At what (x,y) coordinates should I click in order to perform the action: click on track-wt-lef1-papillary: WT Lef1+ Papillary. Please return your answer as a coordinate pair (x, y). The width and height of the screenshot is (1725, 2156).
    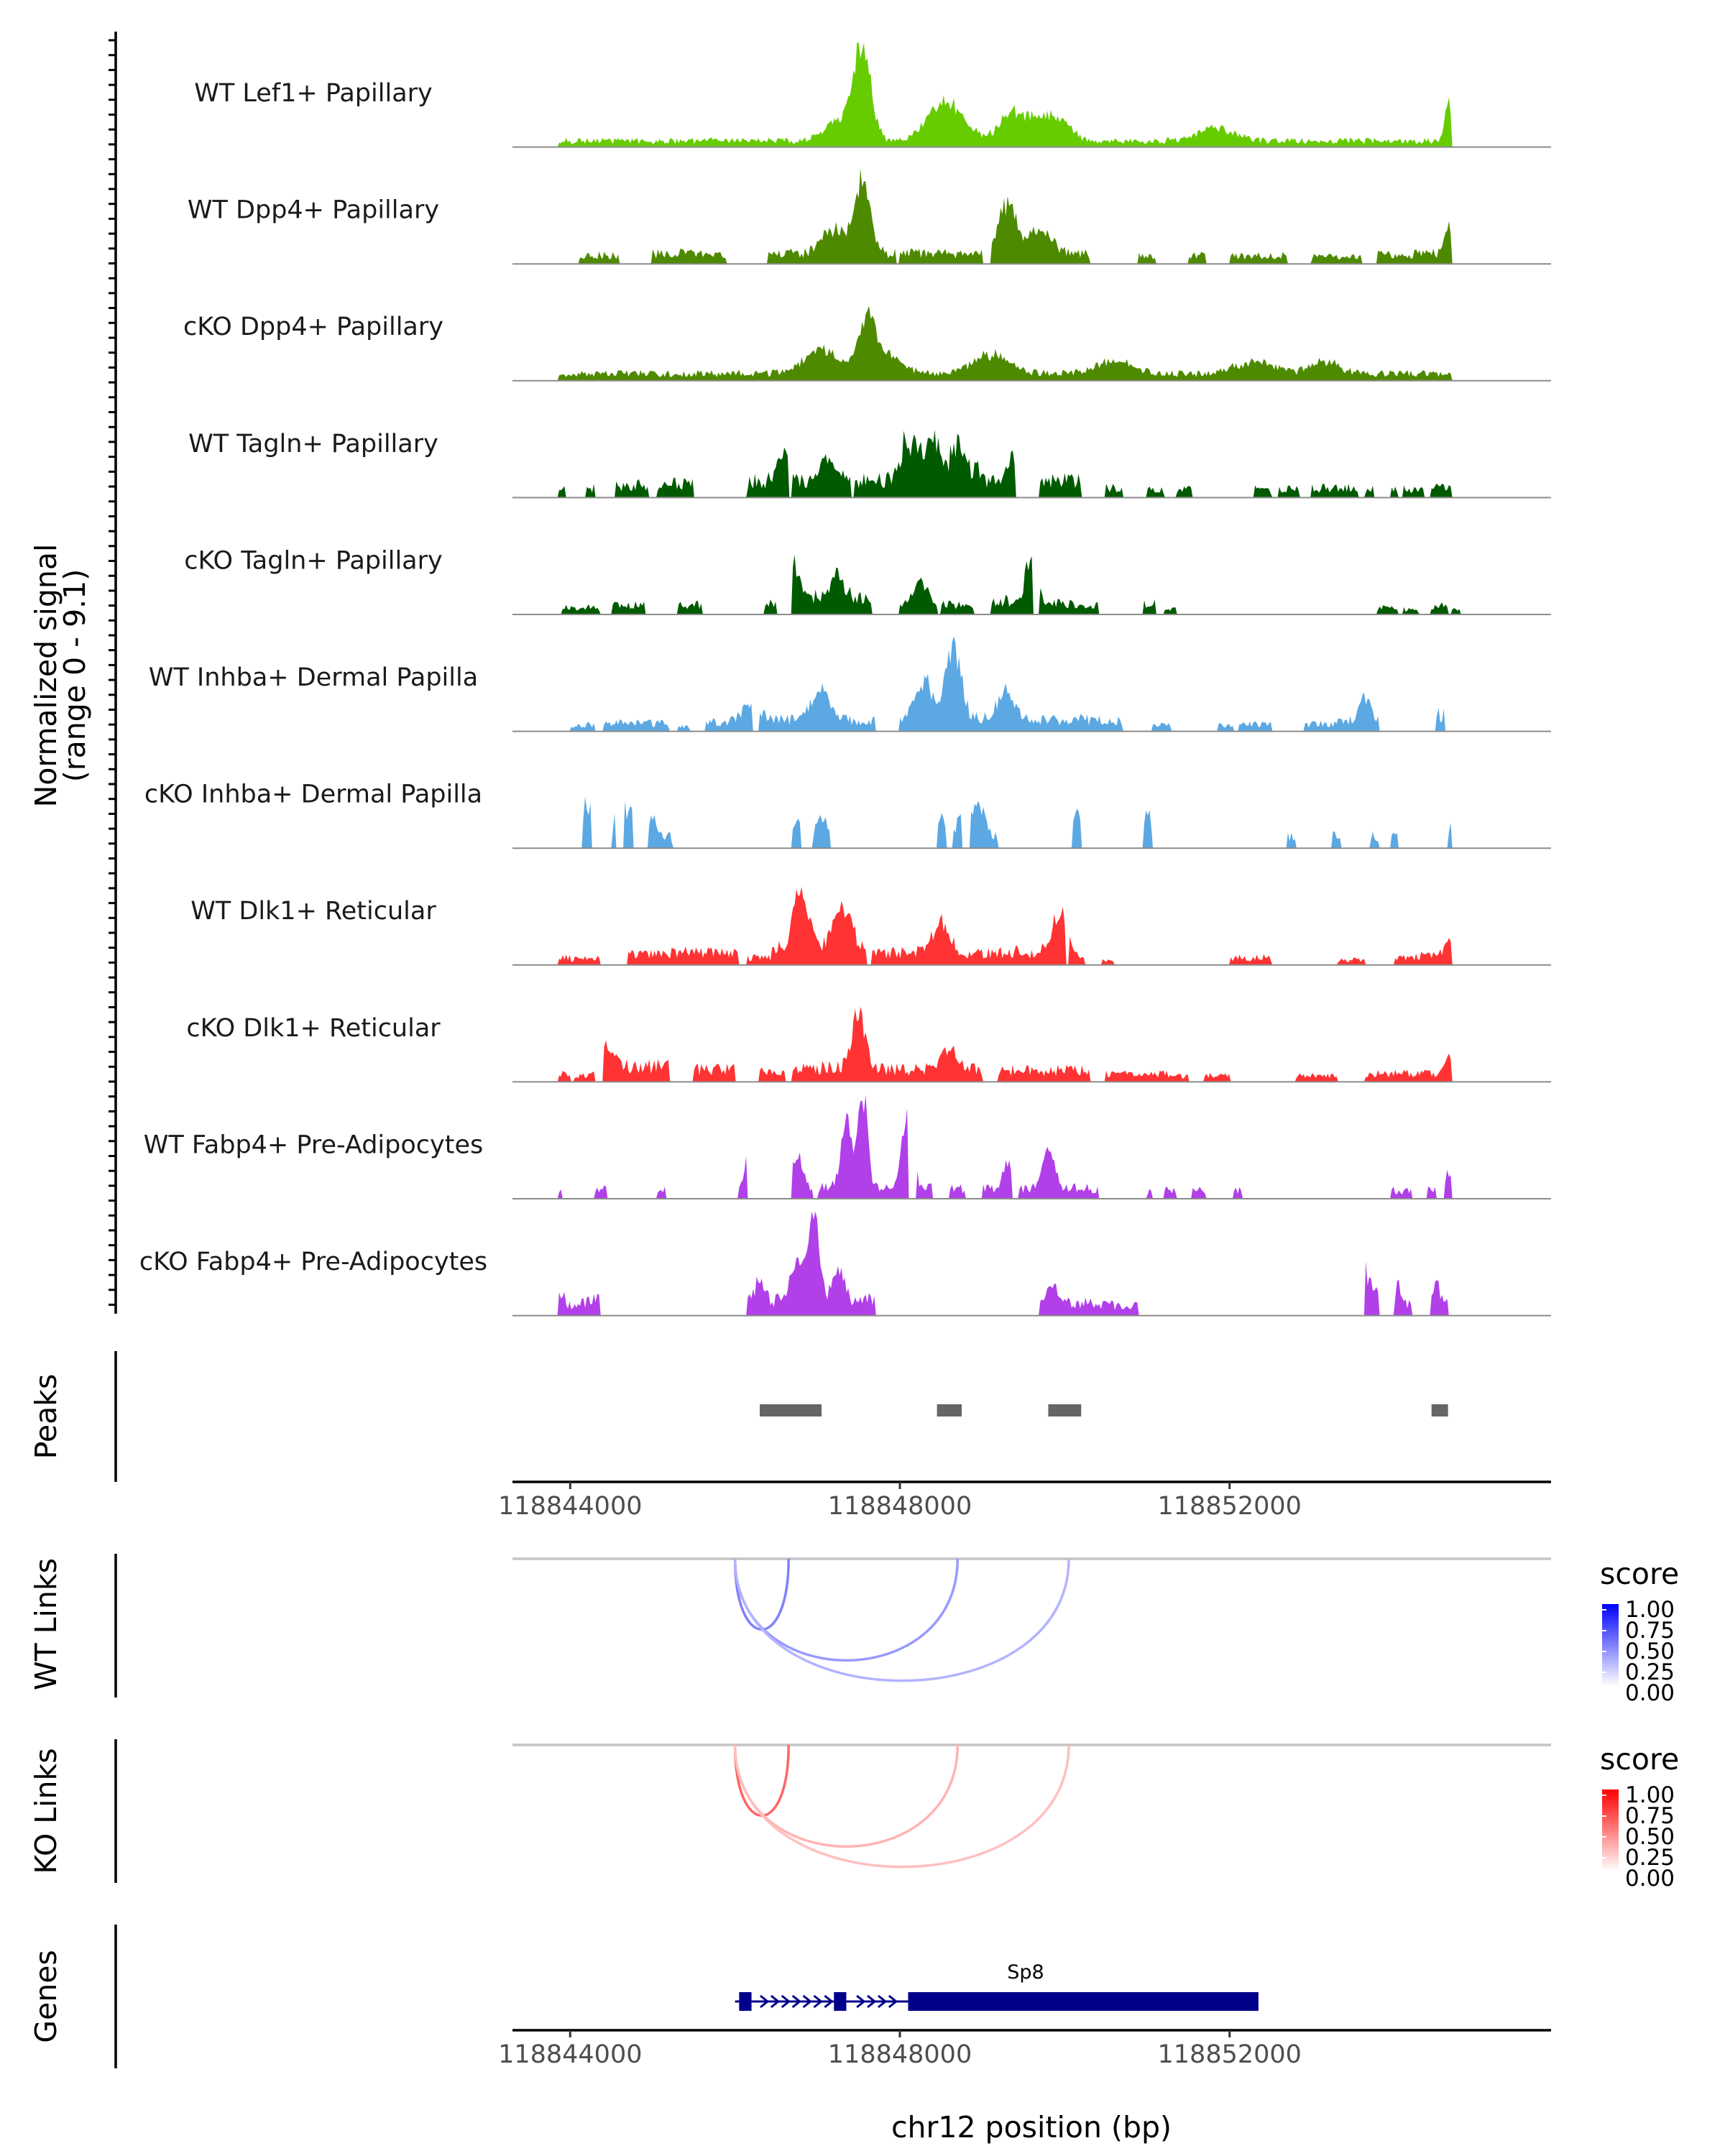
    Looking at the image, I should click on (872, 95).